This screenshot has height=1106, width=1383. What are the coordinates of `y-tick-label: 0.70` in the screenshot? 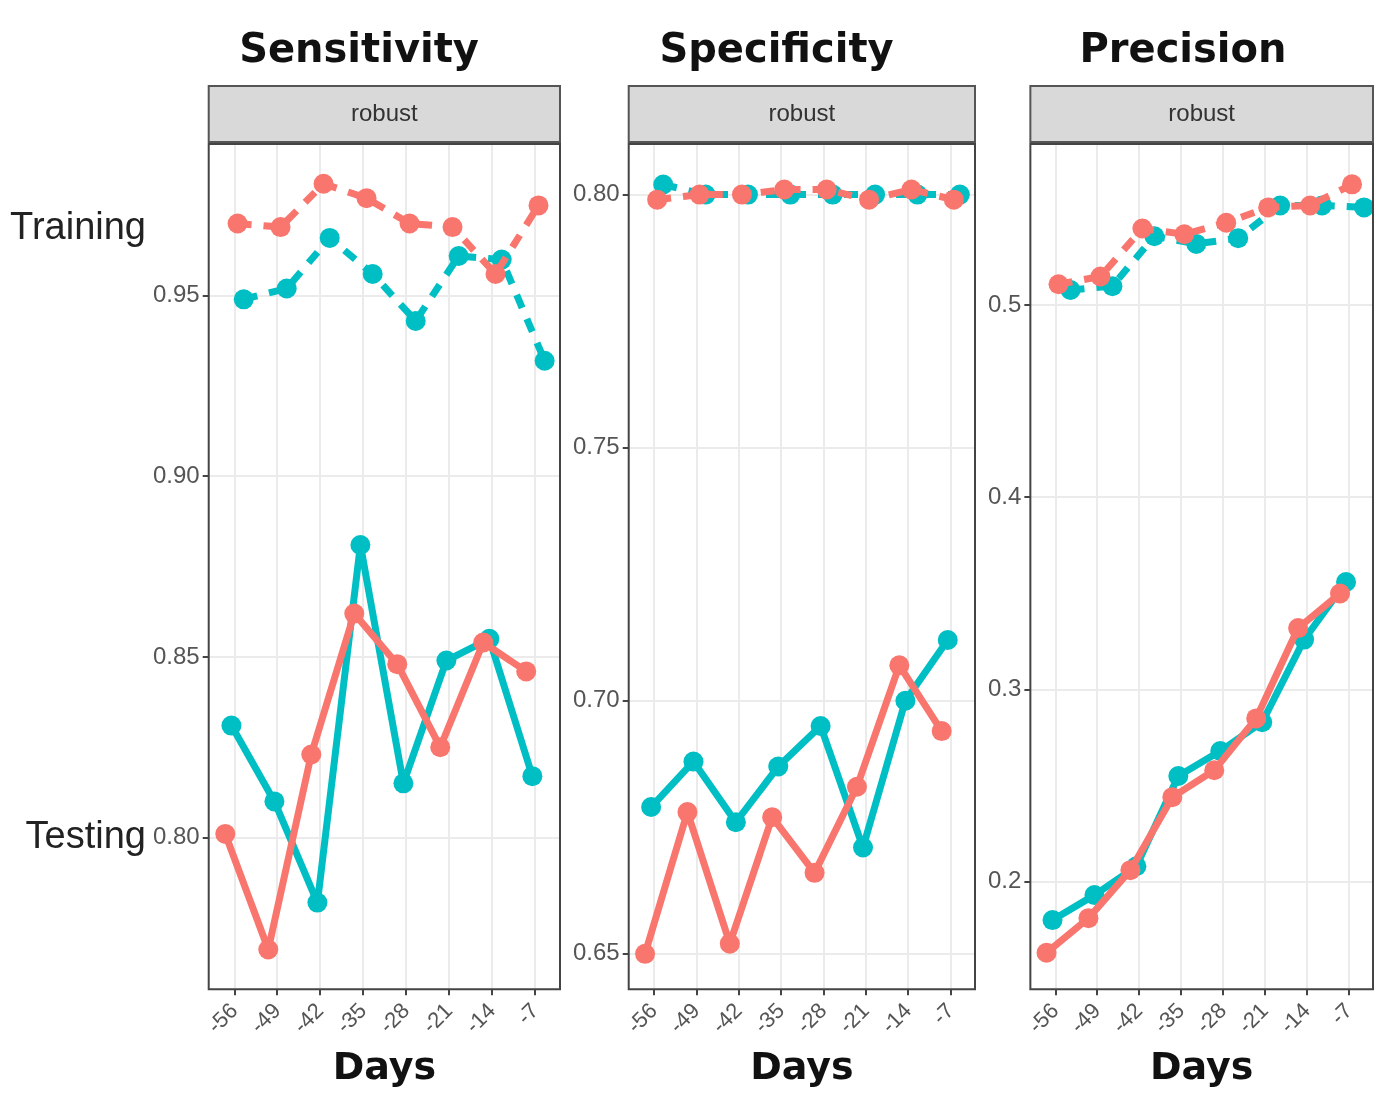 It's located at (596, 699).